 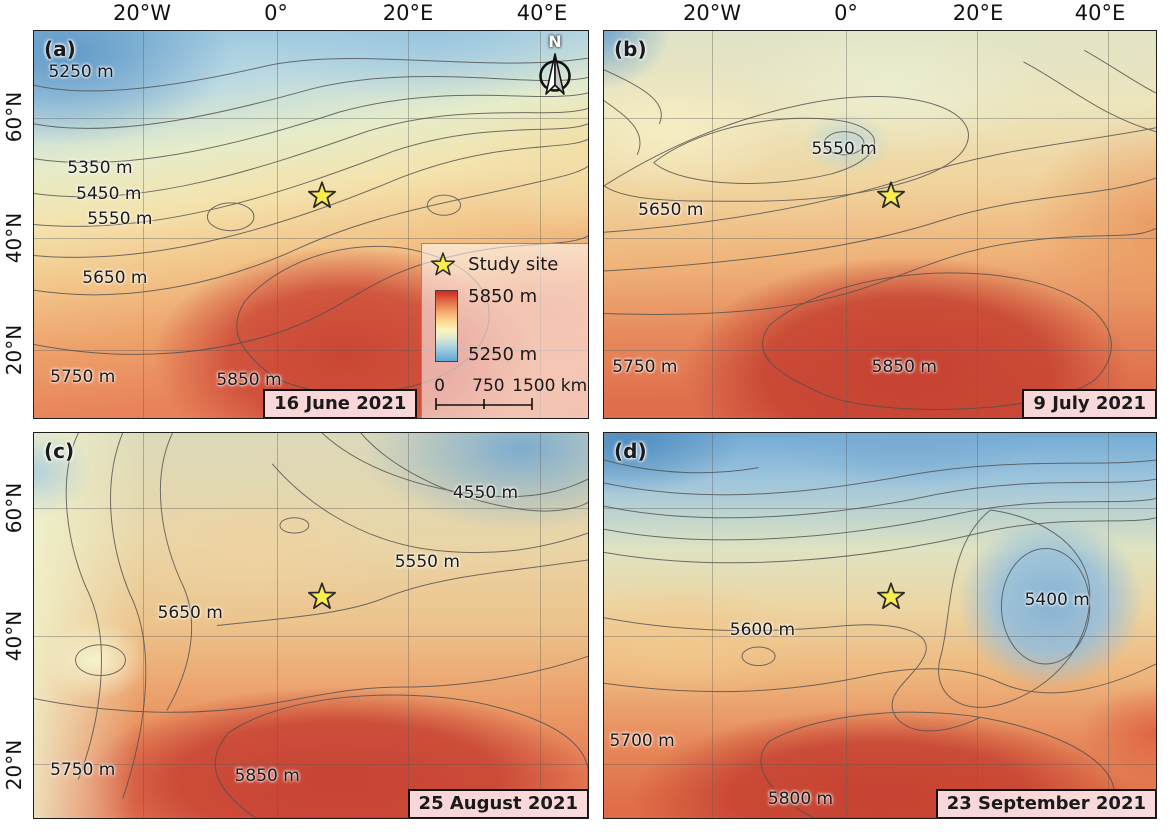 What do you see at coordinates (630, 451) in the screenshot?
I see `panel-letter: (d)` at bounding box center [630, 451].